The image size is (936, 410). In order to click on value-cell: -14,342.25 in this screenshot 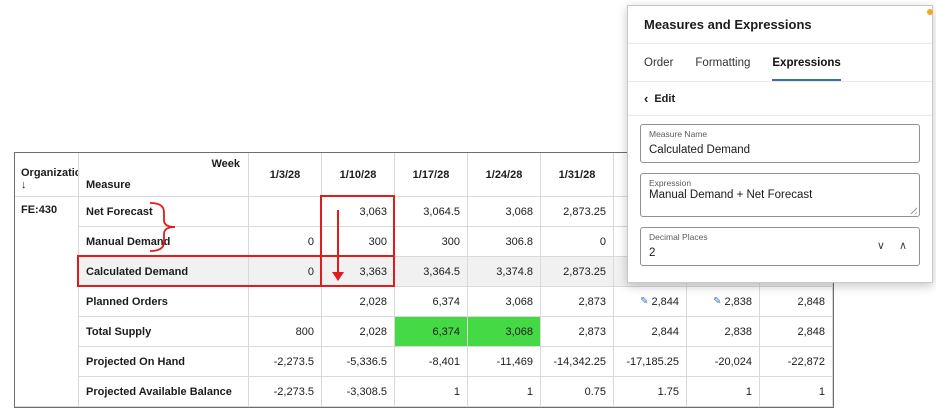, I will do `click(577, 362)`.